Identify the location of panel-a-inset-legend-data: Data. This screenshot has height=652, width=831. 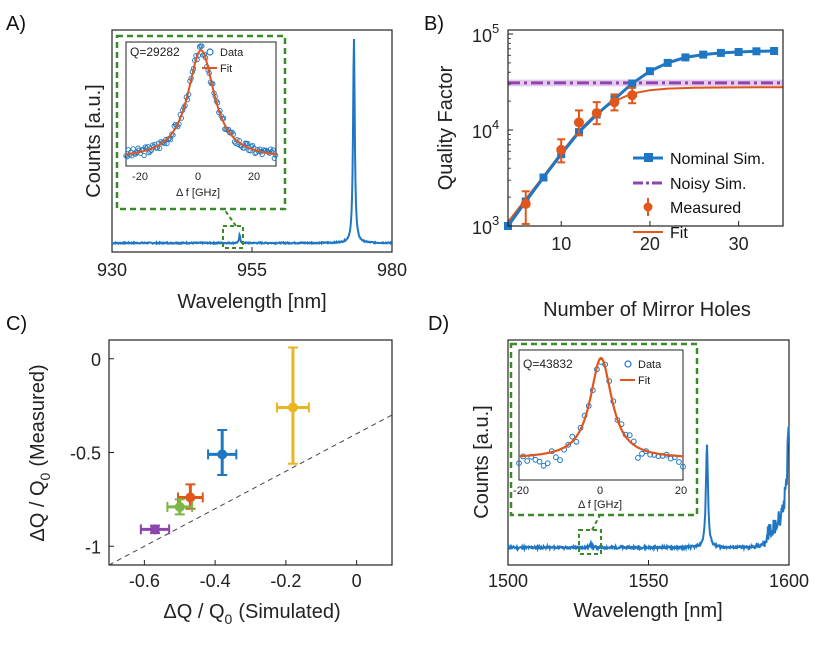
(232, 53).